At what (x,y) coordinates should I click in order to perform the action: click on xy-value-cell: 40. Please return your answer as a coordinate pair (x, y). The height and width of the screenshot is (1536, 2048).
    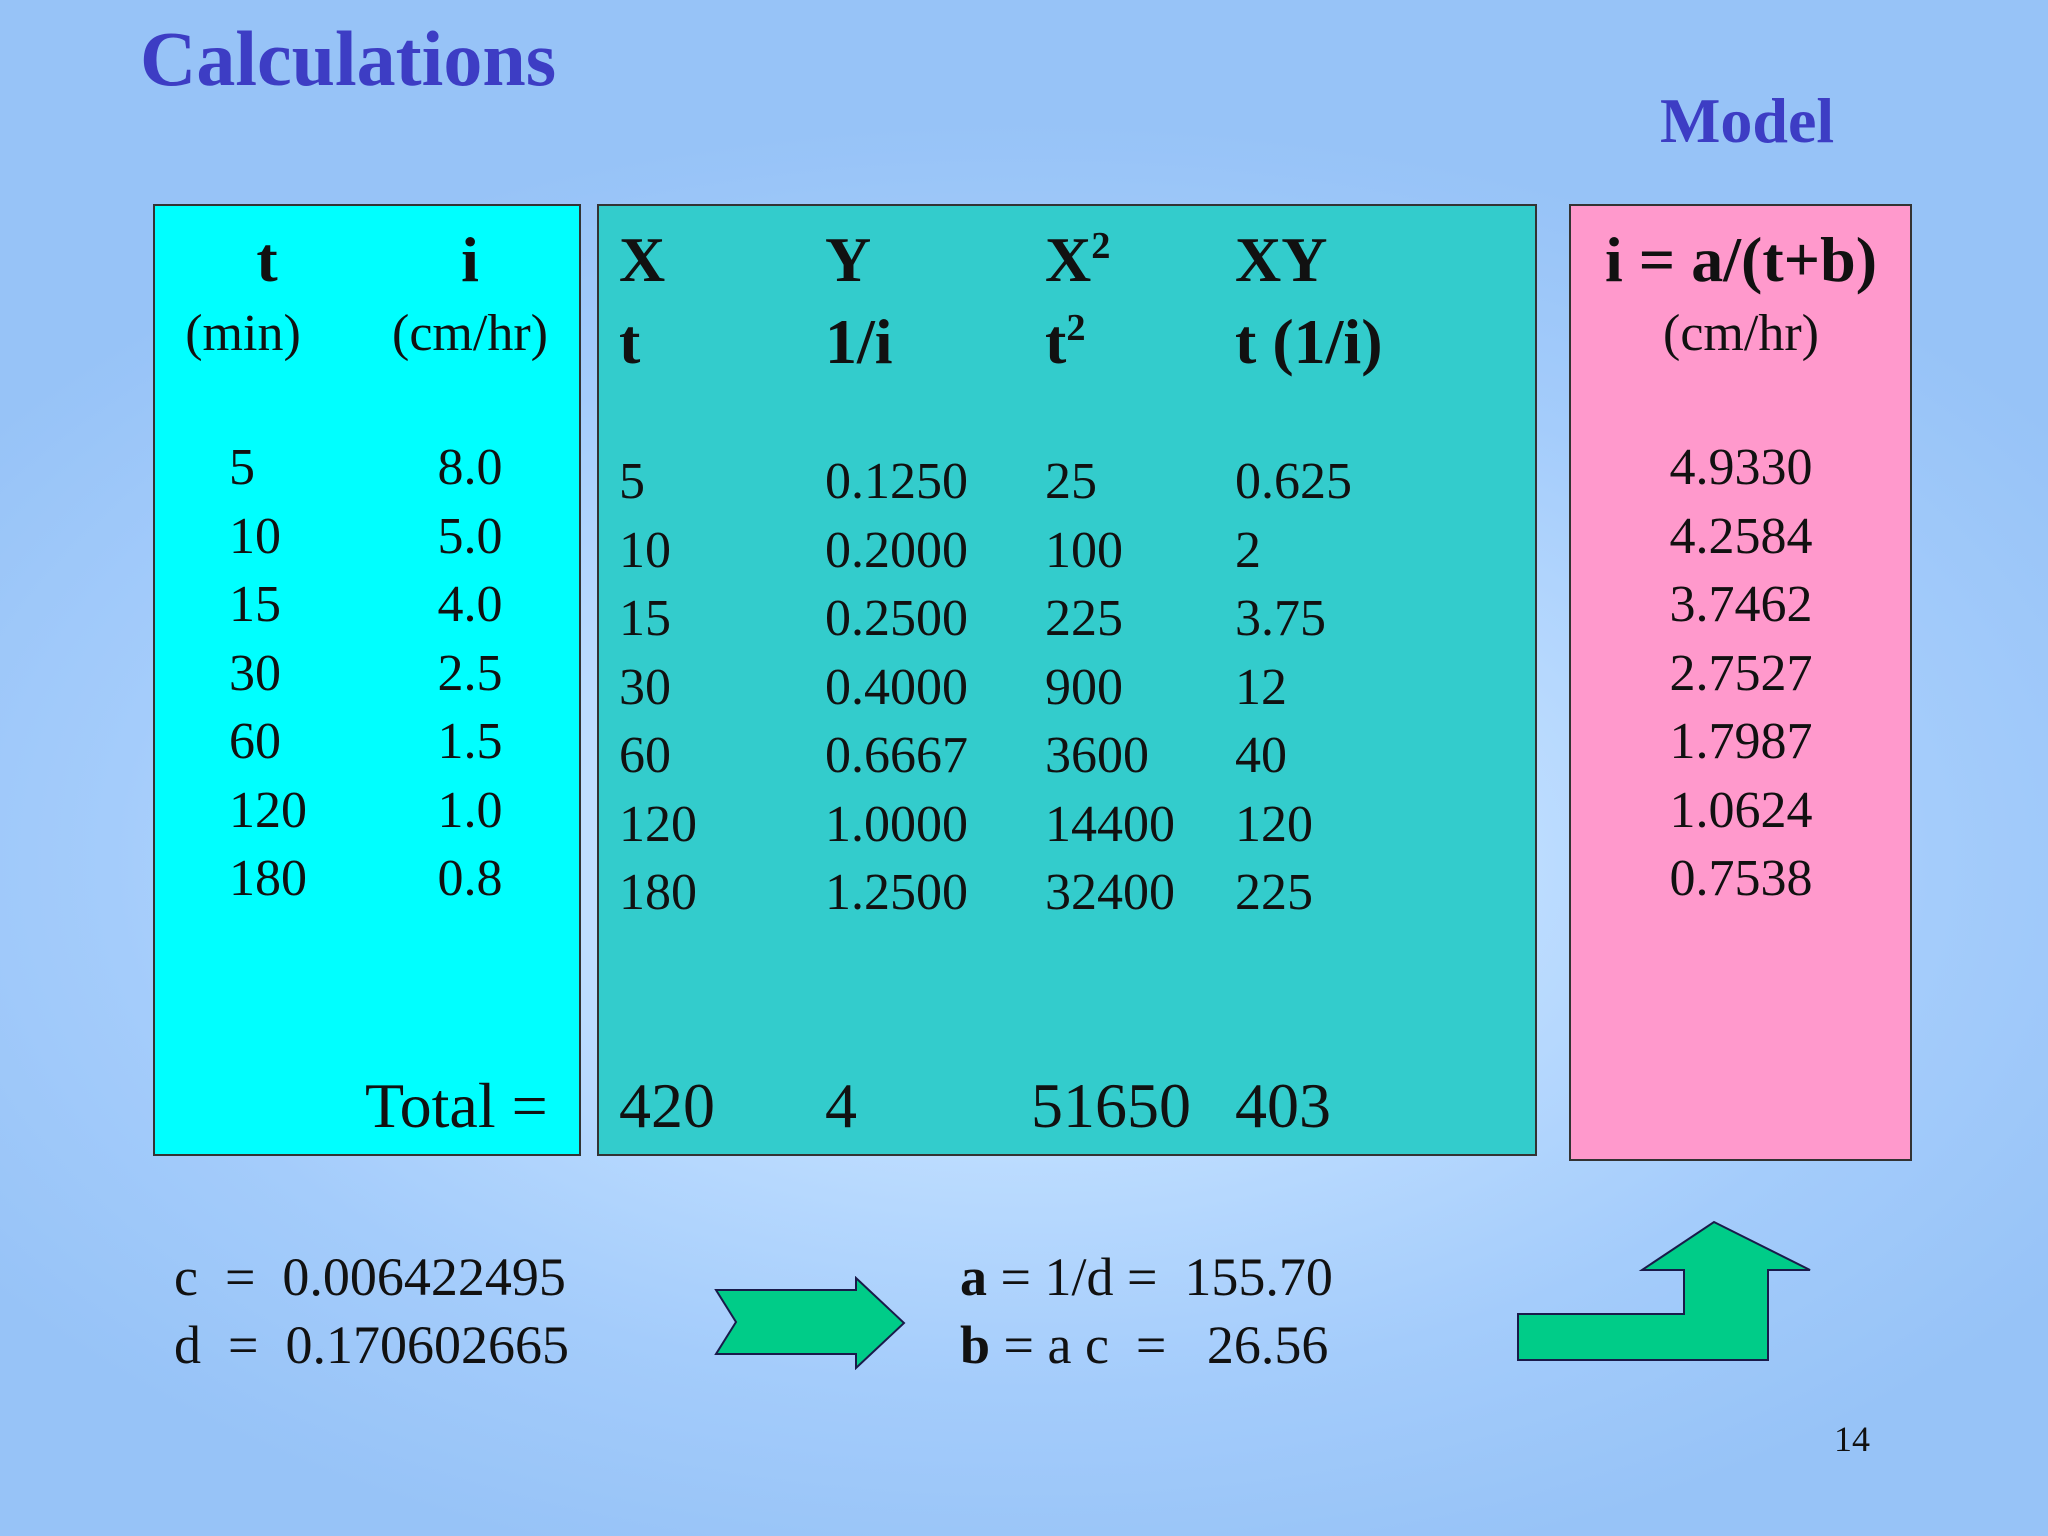
    Looking at the image, I should click on (1261, 755).